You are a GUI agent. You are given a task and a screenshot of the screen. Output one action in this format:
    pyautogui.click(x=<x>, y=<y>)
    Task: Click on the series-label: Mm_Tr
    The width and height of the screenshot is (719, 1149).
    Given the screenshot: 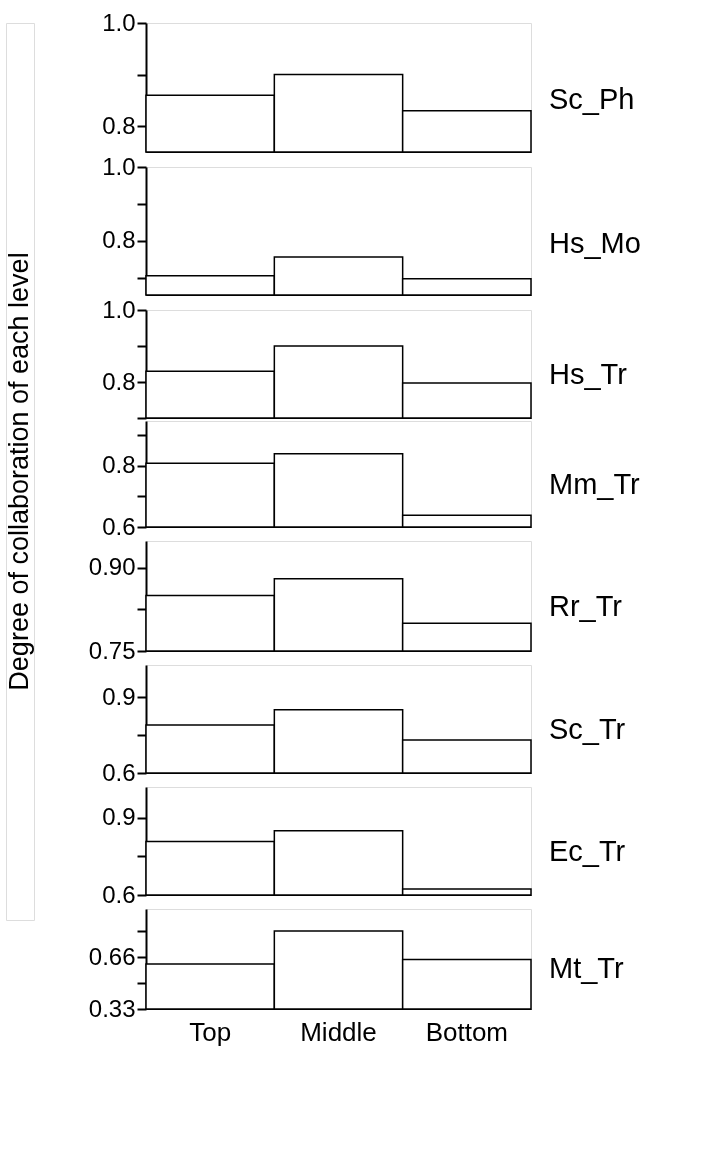 What is the action you would take?
    pyautogui.click(x=595, y=483)
    